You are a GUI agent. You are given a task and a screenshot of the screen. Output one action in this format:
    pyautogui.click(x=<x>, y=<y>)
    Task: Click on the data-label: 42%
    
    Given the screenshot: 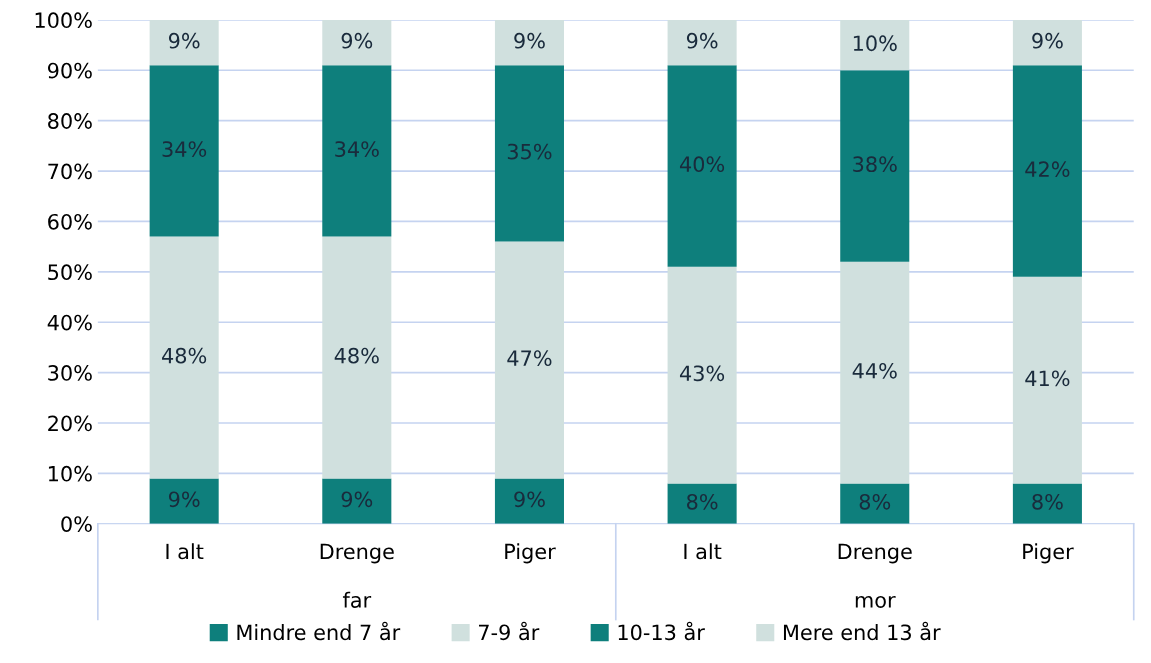 What is the action you would take?
    pyautogui.click(x=1047, y=169)
    